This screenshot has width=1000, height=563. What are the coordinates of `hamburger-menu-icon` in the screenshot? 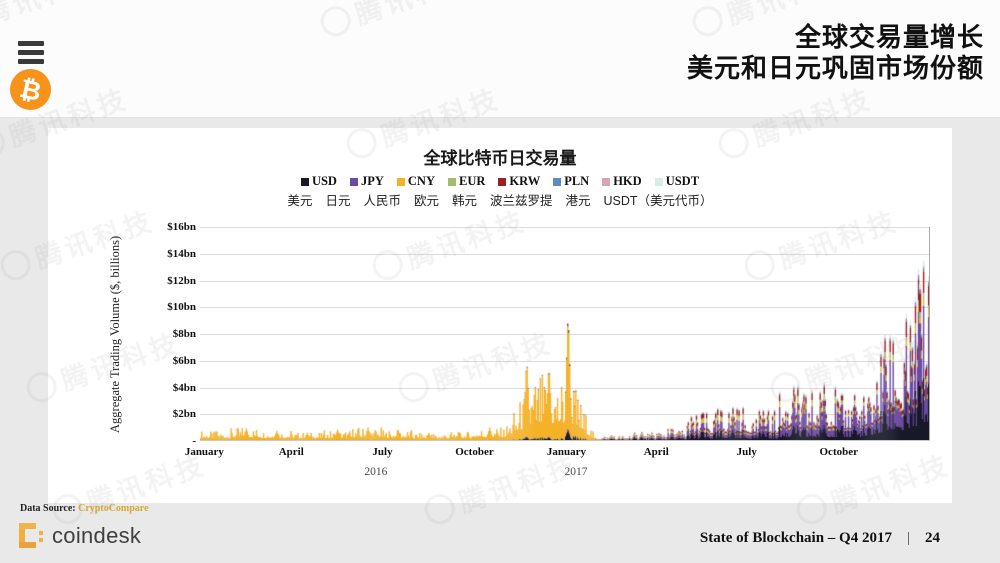 It's located at (31, 52).